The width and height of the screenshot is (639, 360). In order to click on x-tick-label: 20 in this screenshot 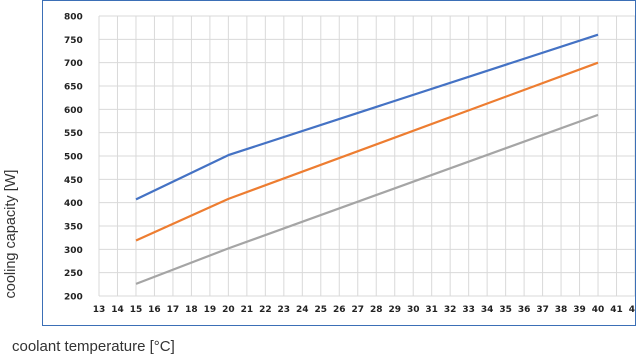, I will do `click(228, 310)`.